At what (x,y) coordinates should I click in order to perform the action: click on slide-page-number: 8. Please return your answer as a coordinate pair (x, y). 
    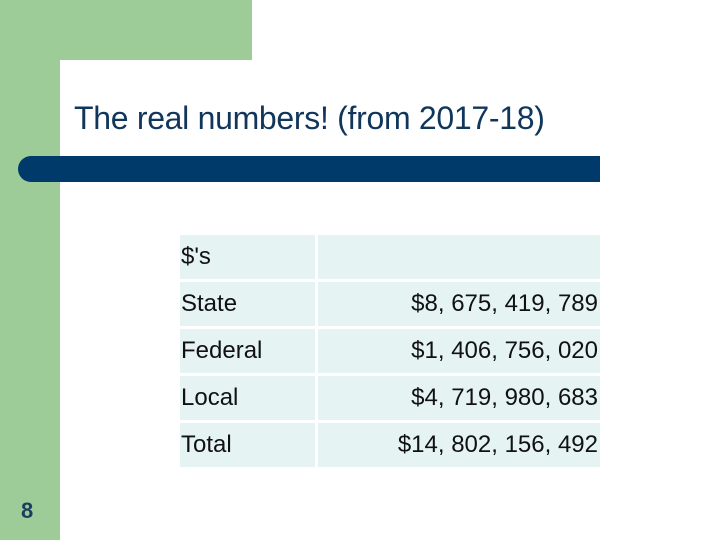
    Looking at the image, I should click on (27, 510).